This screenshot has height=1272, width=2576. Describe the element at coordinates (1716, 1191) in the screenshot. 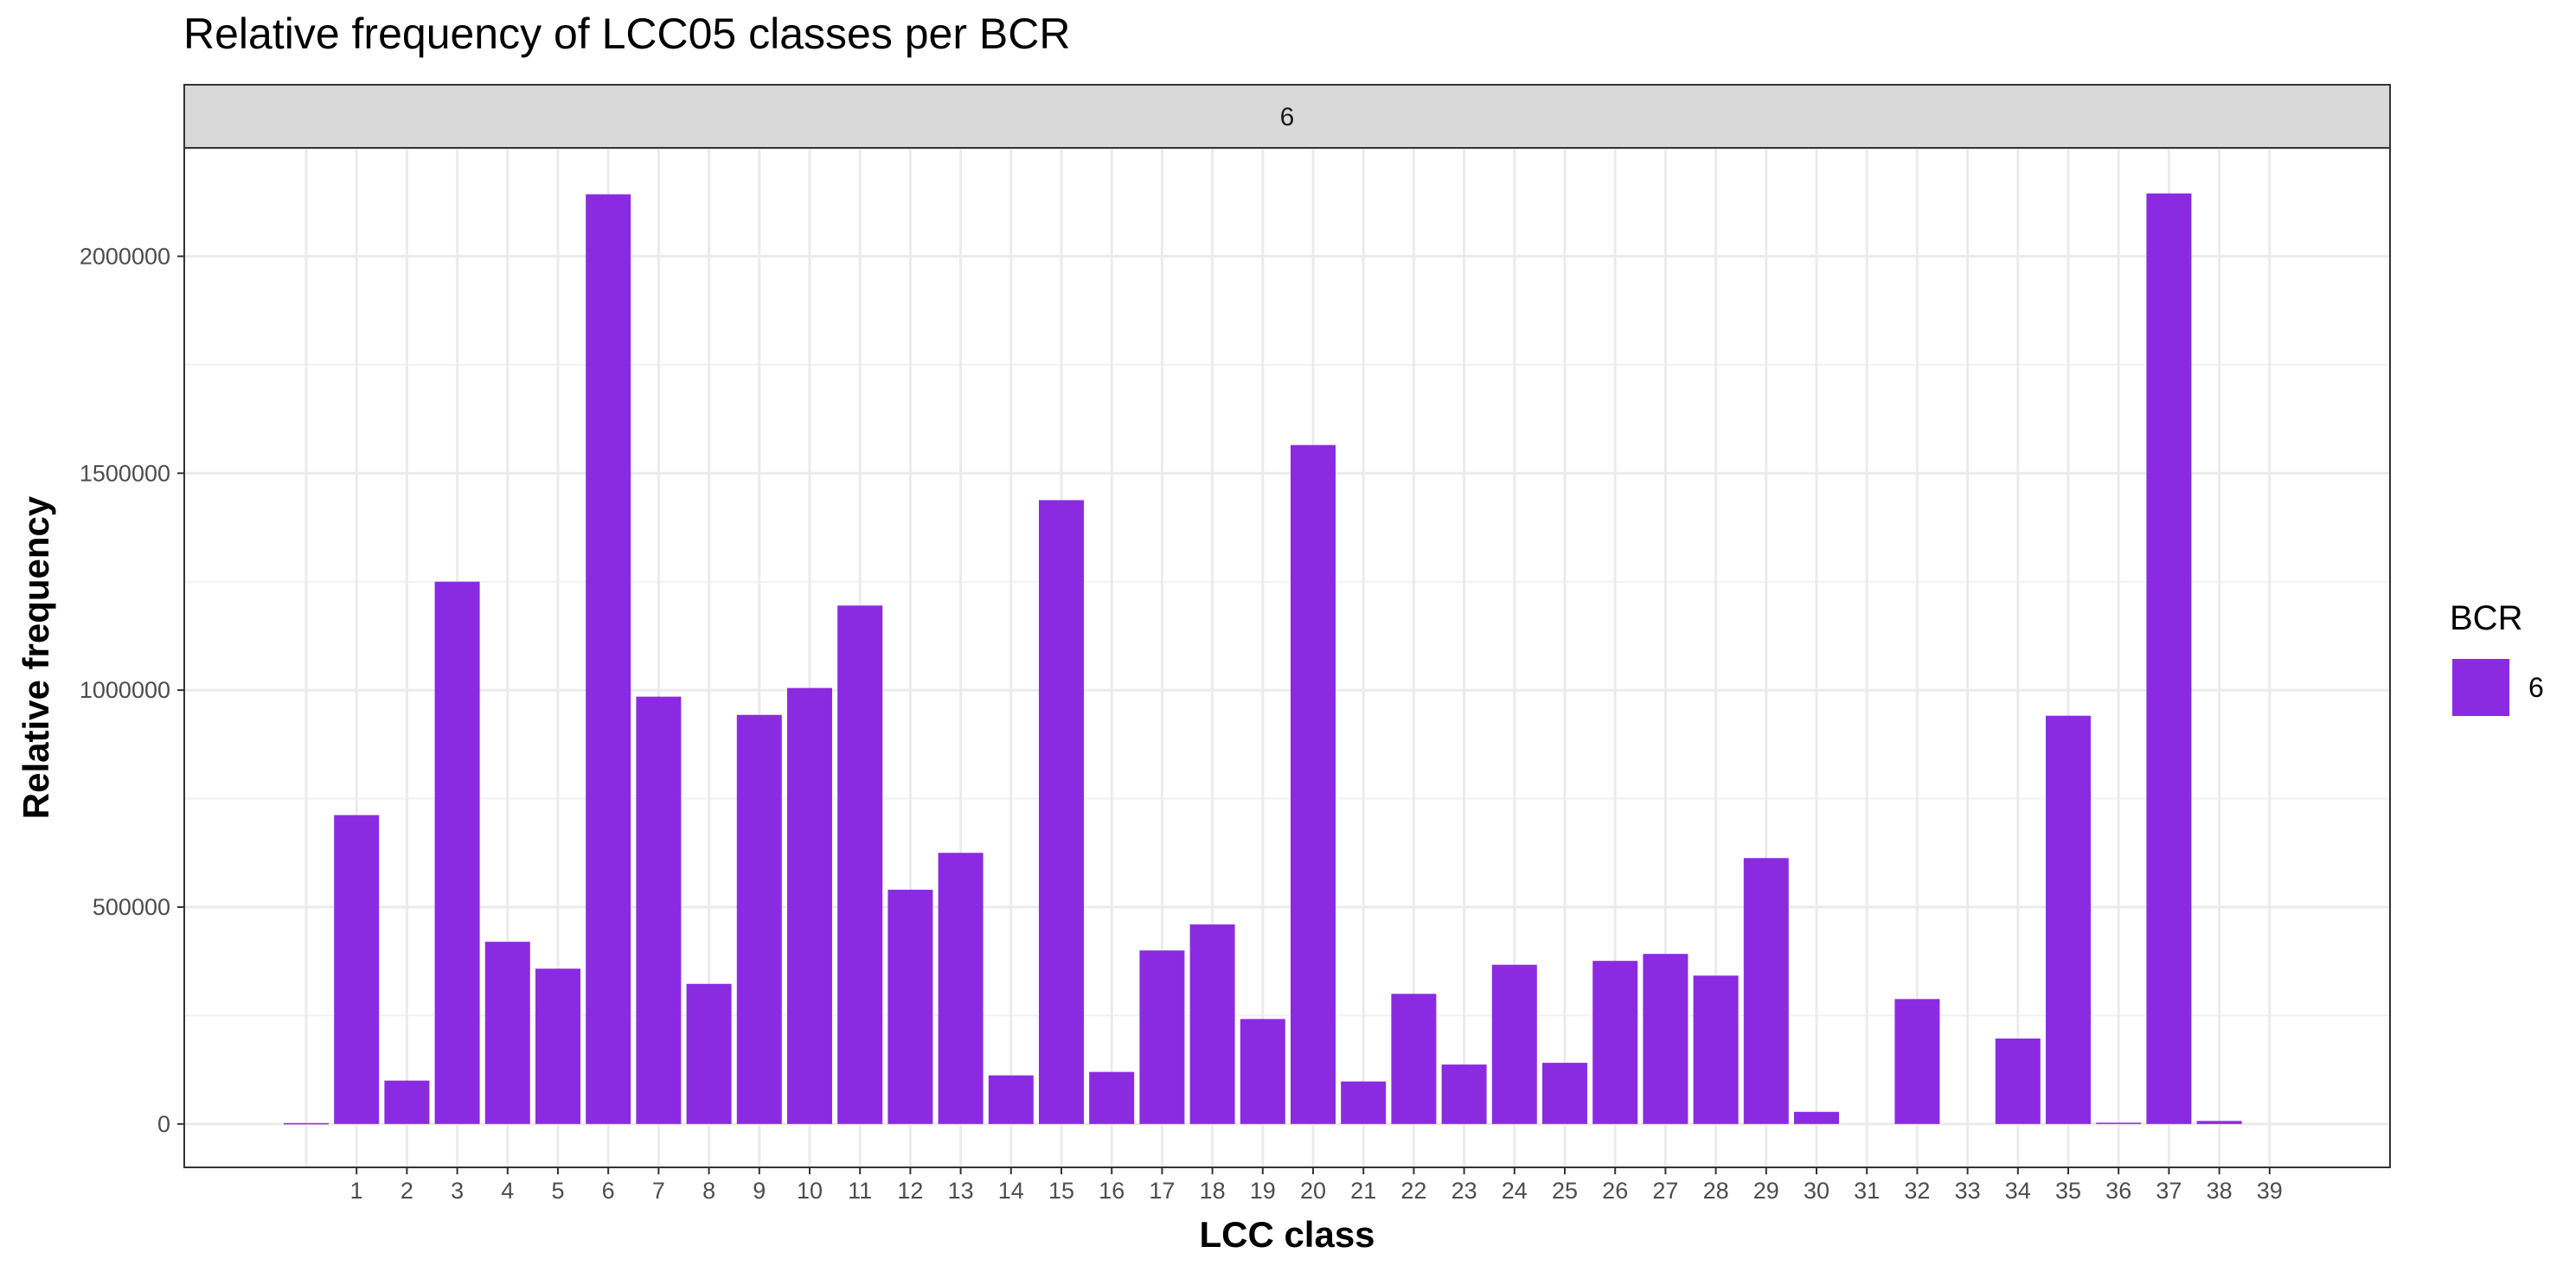

I see `x-tick-label: 28` at that location.